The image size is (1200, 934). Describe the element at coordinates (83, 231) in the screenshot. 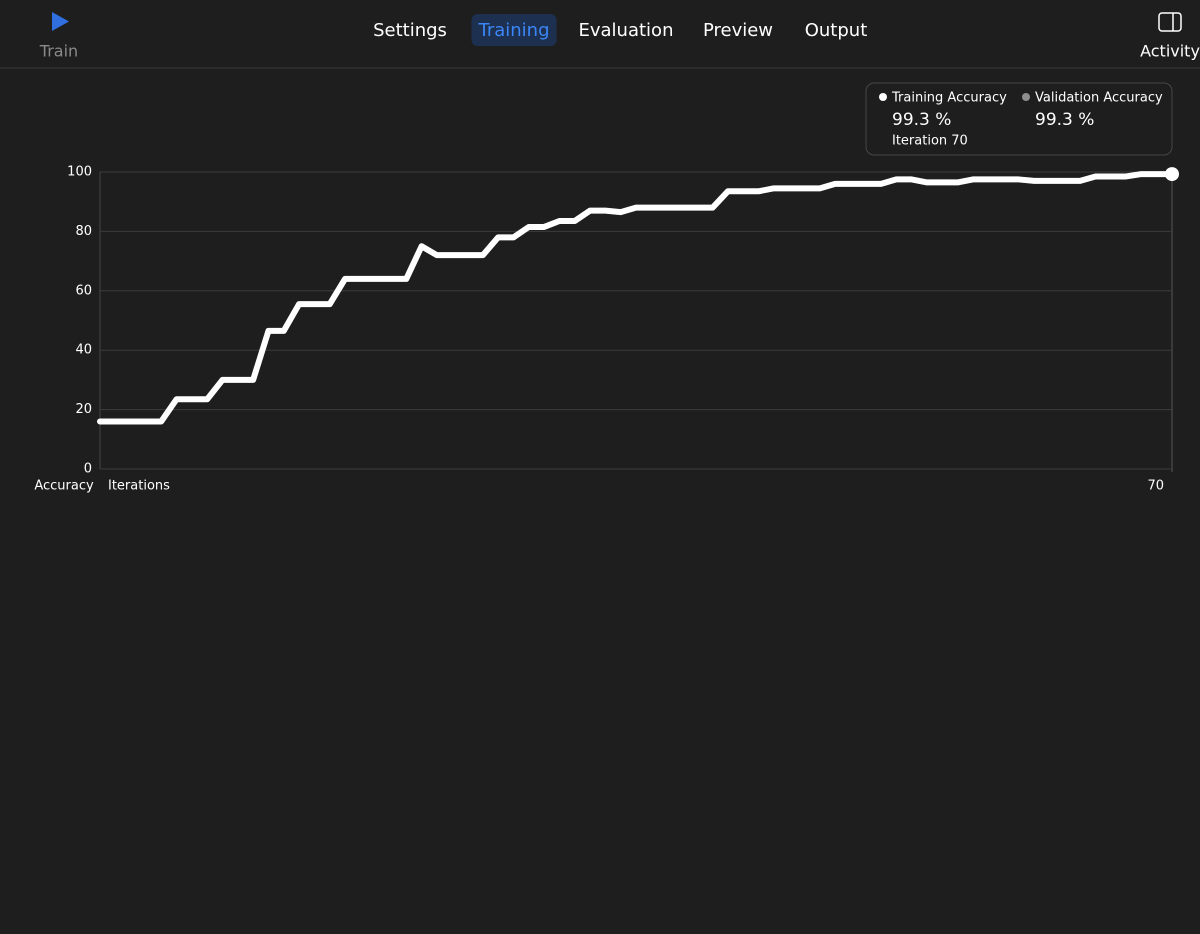

I see `y-tick-label: 80` at that location.